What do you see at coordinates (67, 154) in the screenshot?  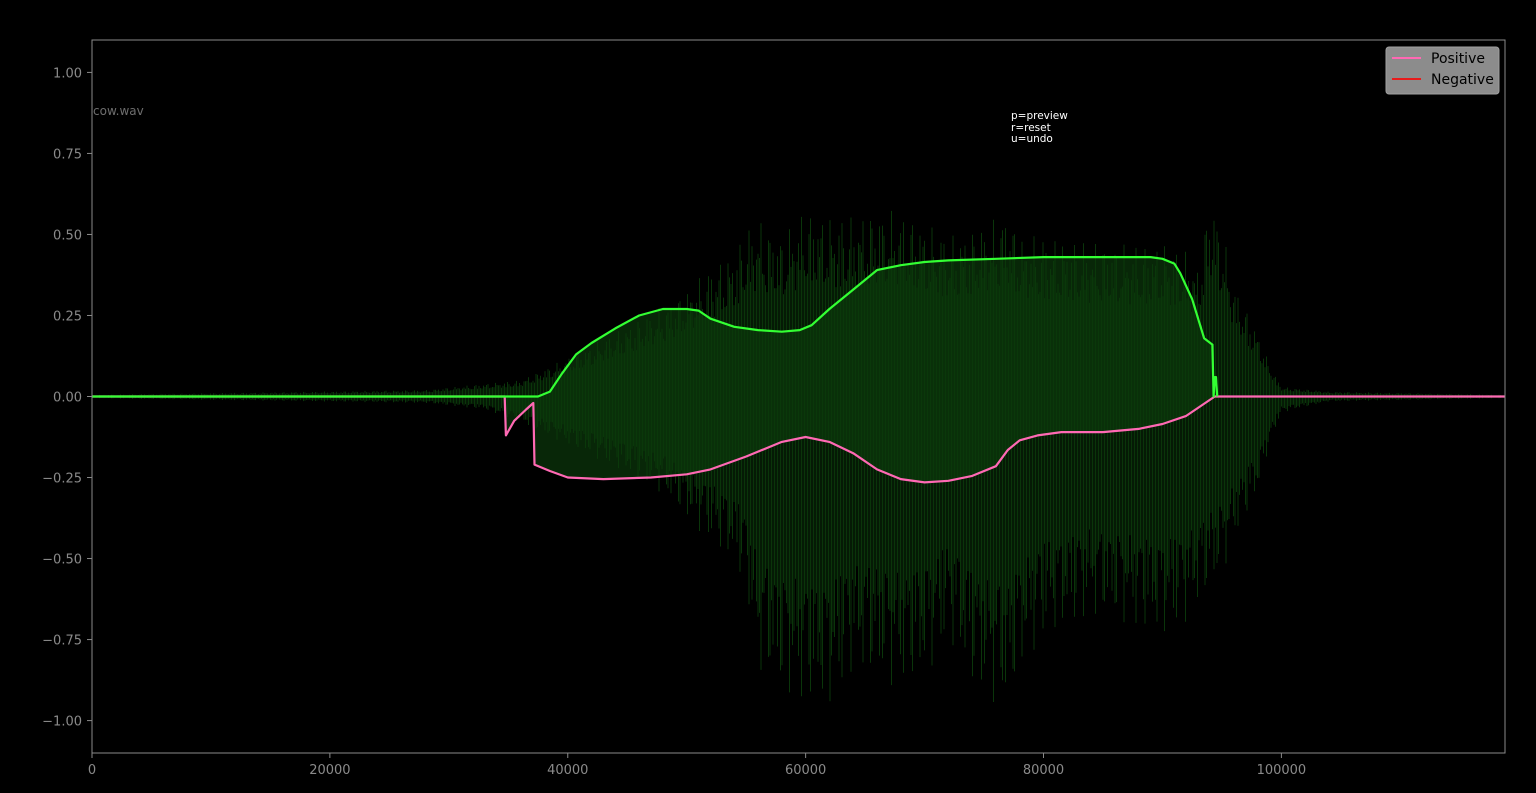 I see `y-tick-label: 0.75` at bounding box center [67, 154].